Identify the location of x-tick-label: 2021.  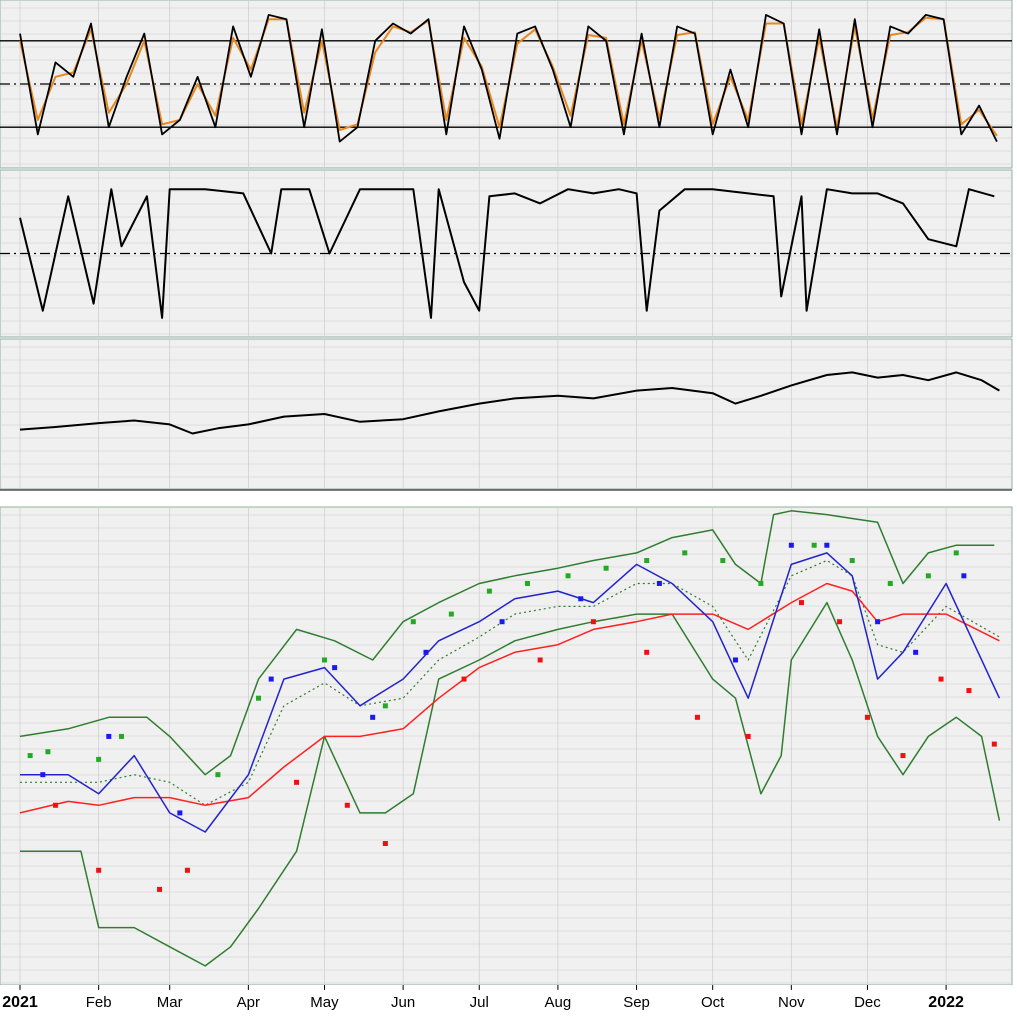
(20, 1002).